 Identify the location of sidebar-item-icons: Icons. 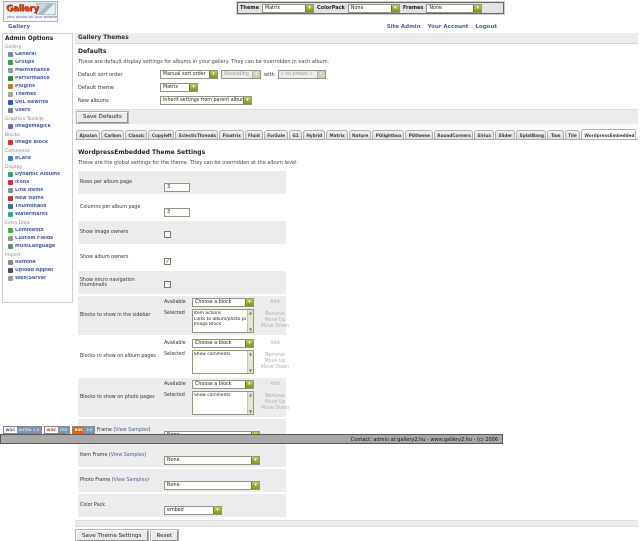
(37, 182).